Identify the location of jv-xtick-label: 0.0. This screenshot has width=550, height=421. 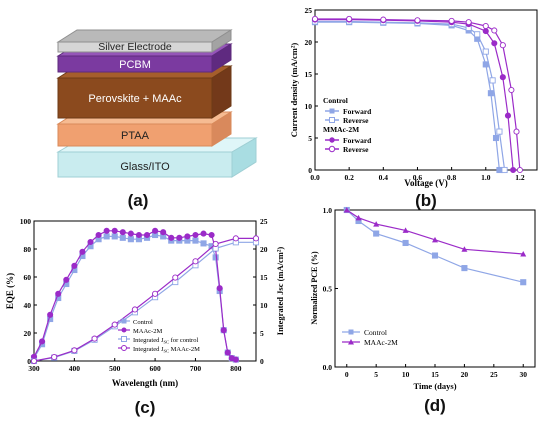
(315, 177).